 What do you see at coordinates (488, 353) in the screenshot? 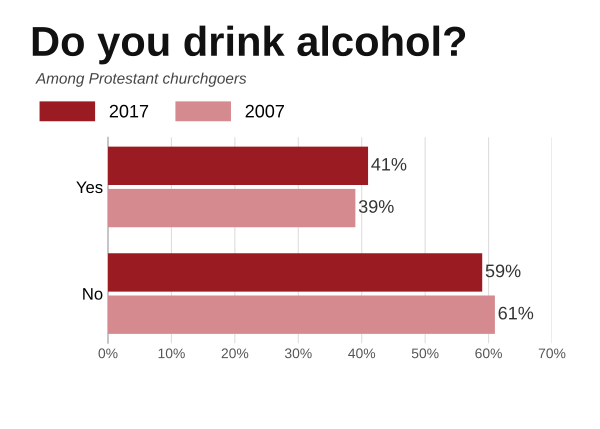
I see `x-tick-label: 60%` at bounding box center [488, 353].